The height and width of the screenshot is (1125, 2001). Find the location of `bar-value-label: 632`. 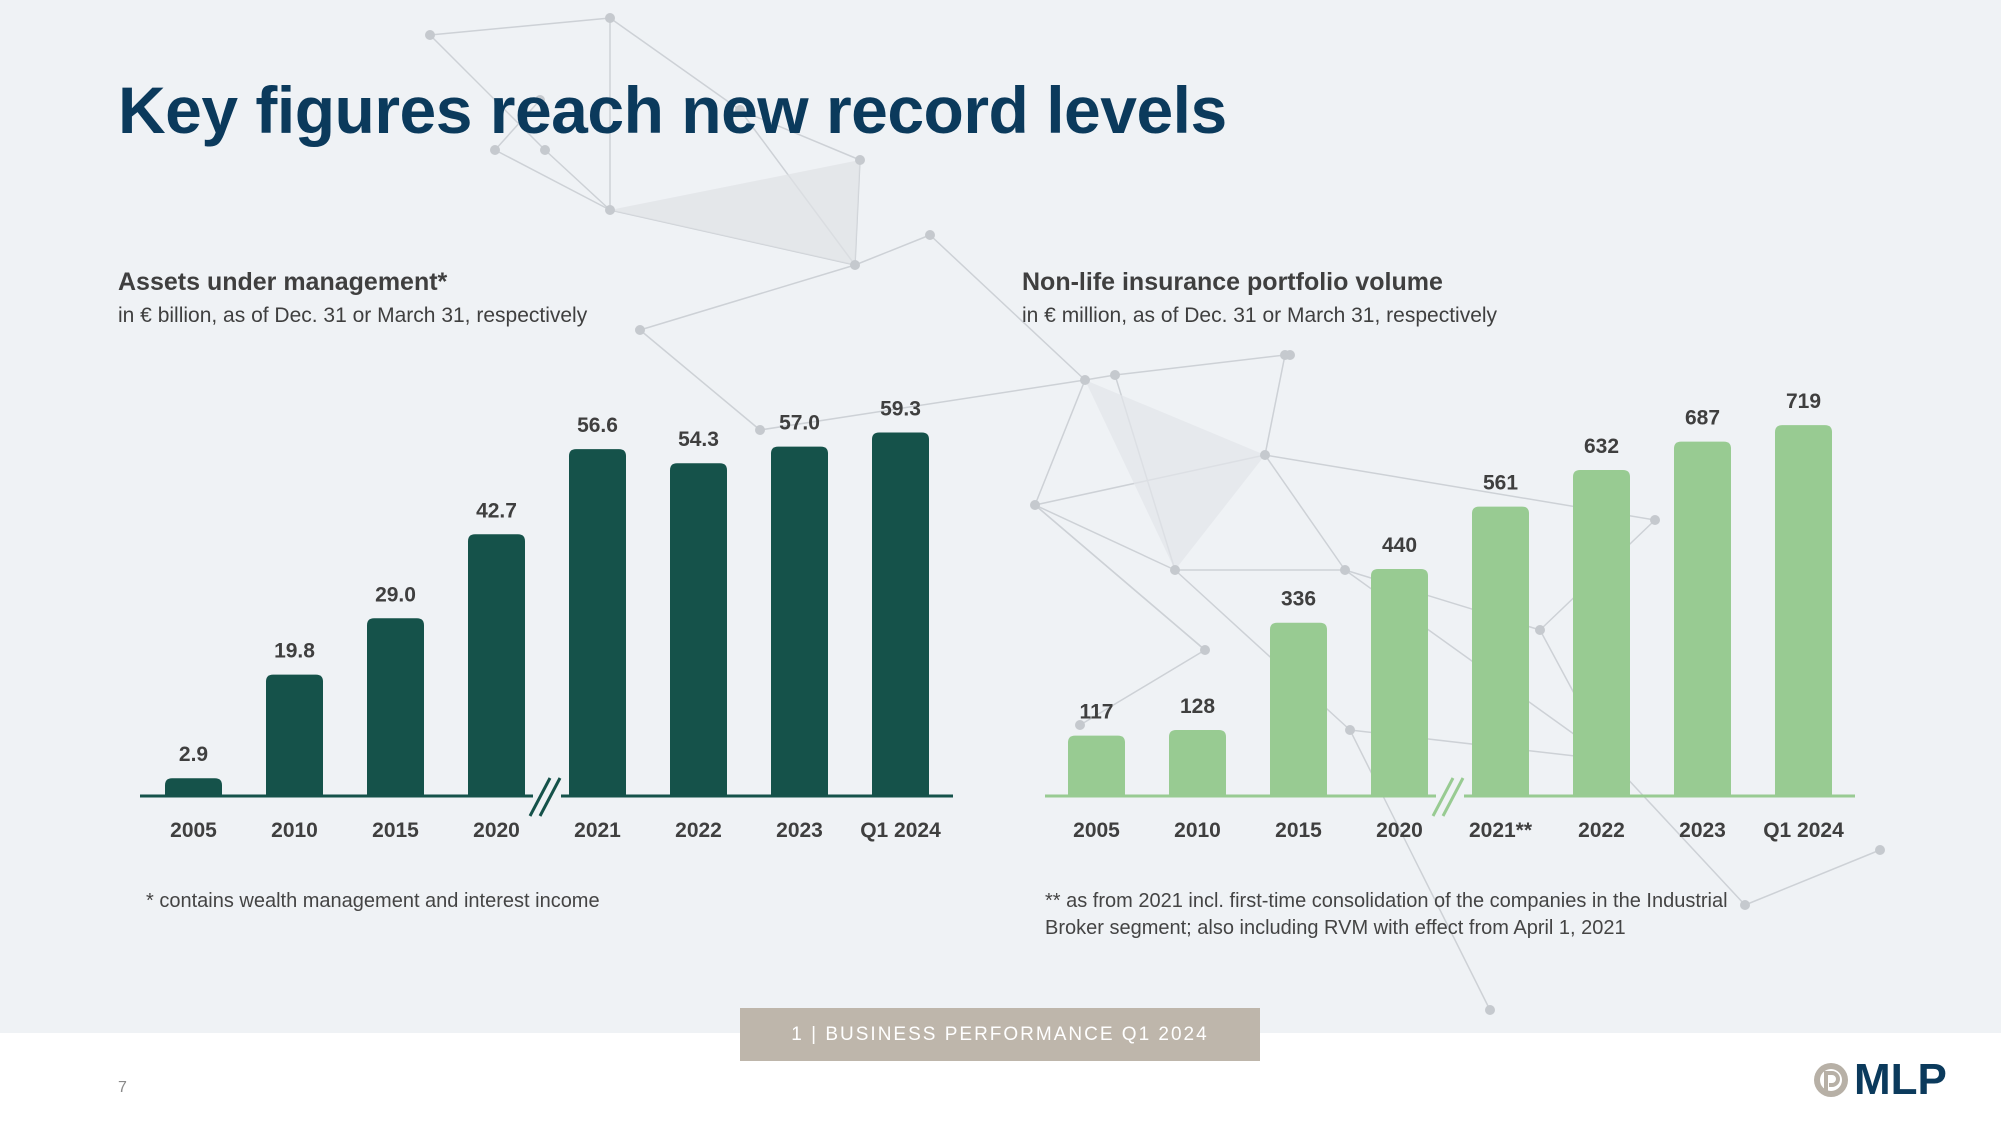

bar-value-label: 632 is located at coordinates (1601, 446).